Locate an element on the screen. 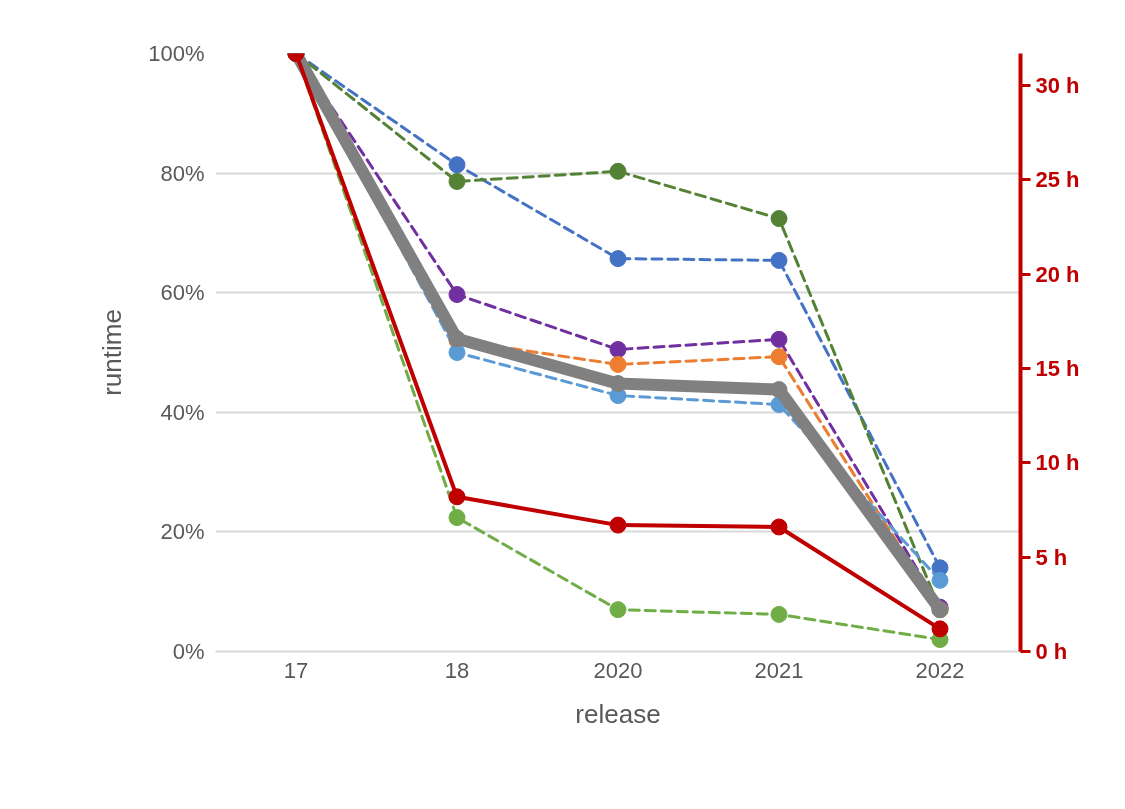  y-axis-title: runtime is located at coordinates (112, 352).